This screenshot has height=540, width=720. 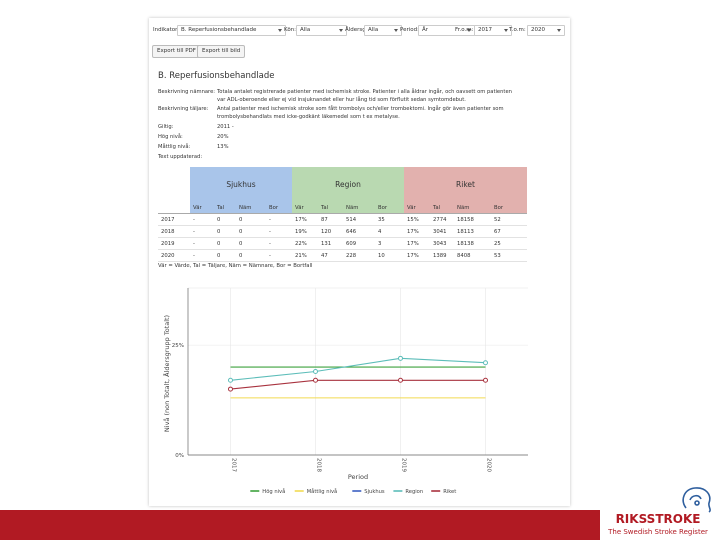 I want to click on detail-label: Beskrivning täljare:, so click(x=183, y=109).